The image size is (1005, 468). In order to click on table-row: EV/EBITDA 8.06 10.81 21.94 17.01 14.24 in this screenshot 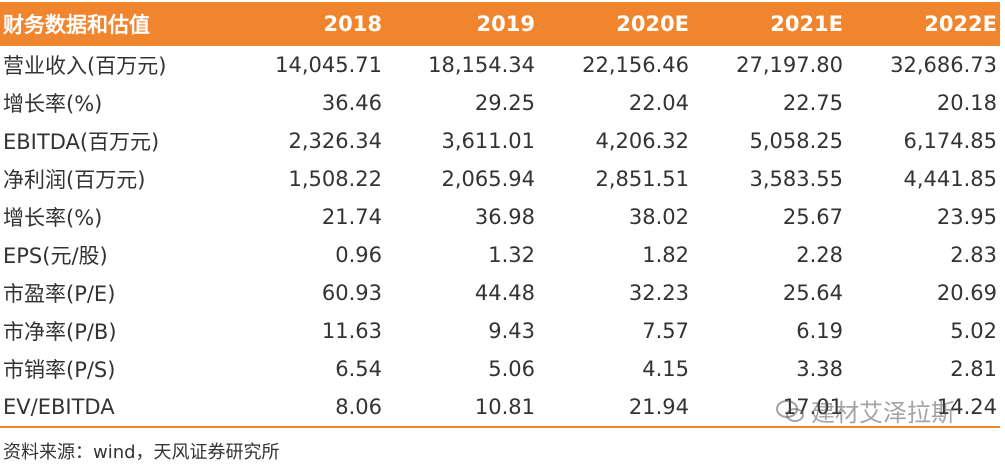, I will do `click(500, 408)`.